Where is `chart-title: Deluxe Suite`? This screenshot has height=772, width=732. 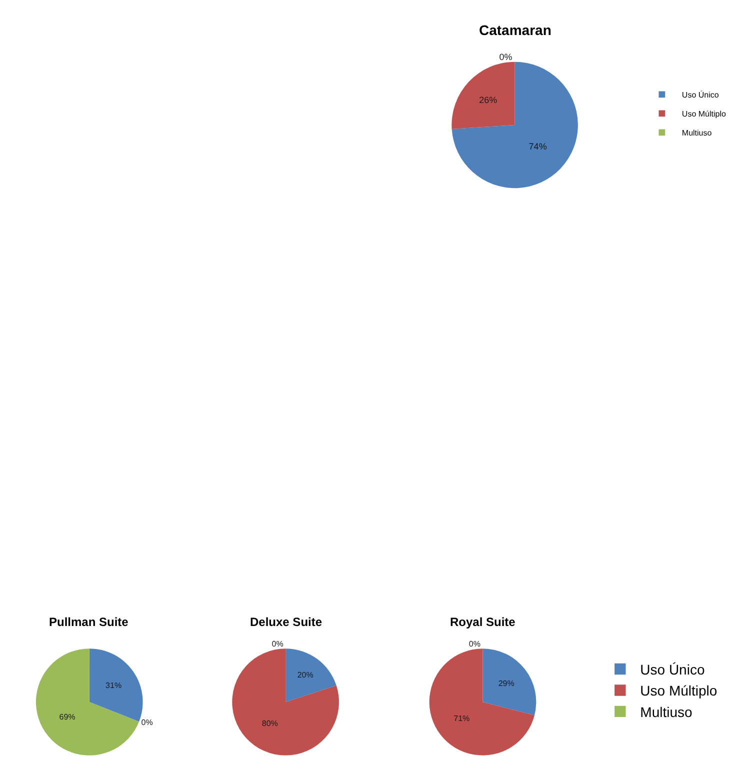 chart-title: Deluxe Suite is located at coordinates (286, 622).